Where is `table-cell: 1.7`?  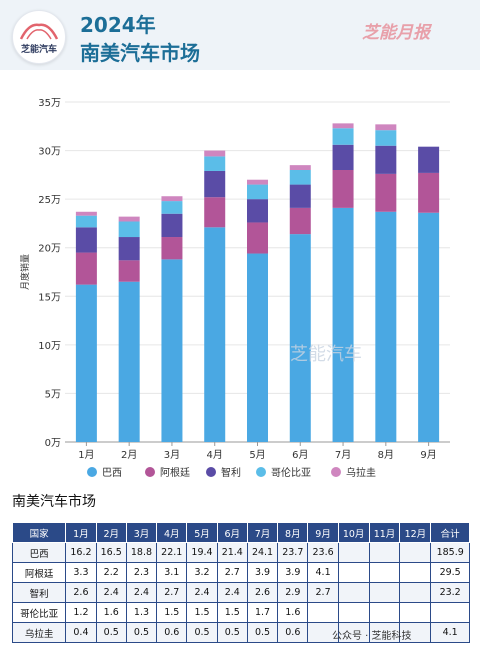 table-cell: 1.7 is located at coordinates (262, 612).